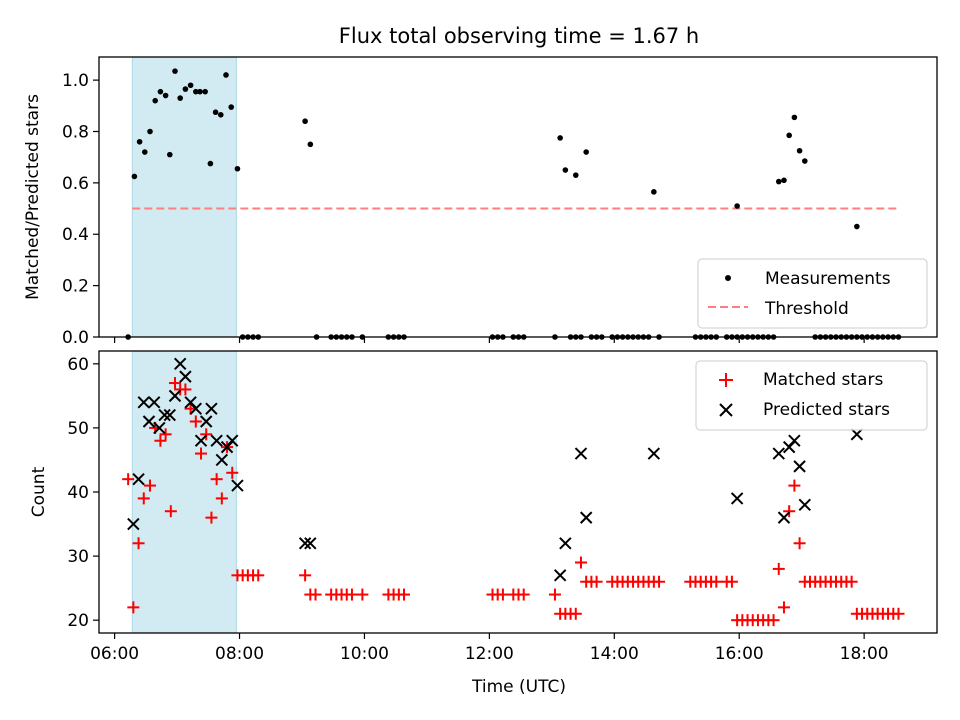 The width and height of the screenshot is (960, 720). Describe the element at coordinates (184, 197) in the screenshot. I see `observing-interval-shade-top` at that location.